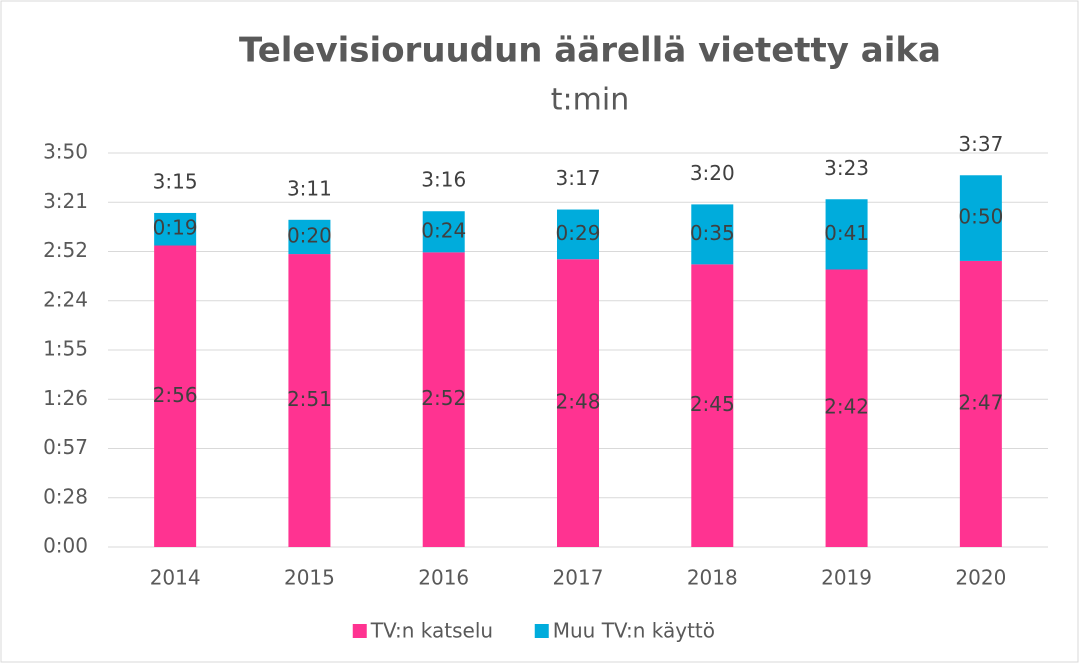  I want to click on data-label: 2:56, so click(175, 395).